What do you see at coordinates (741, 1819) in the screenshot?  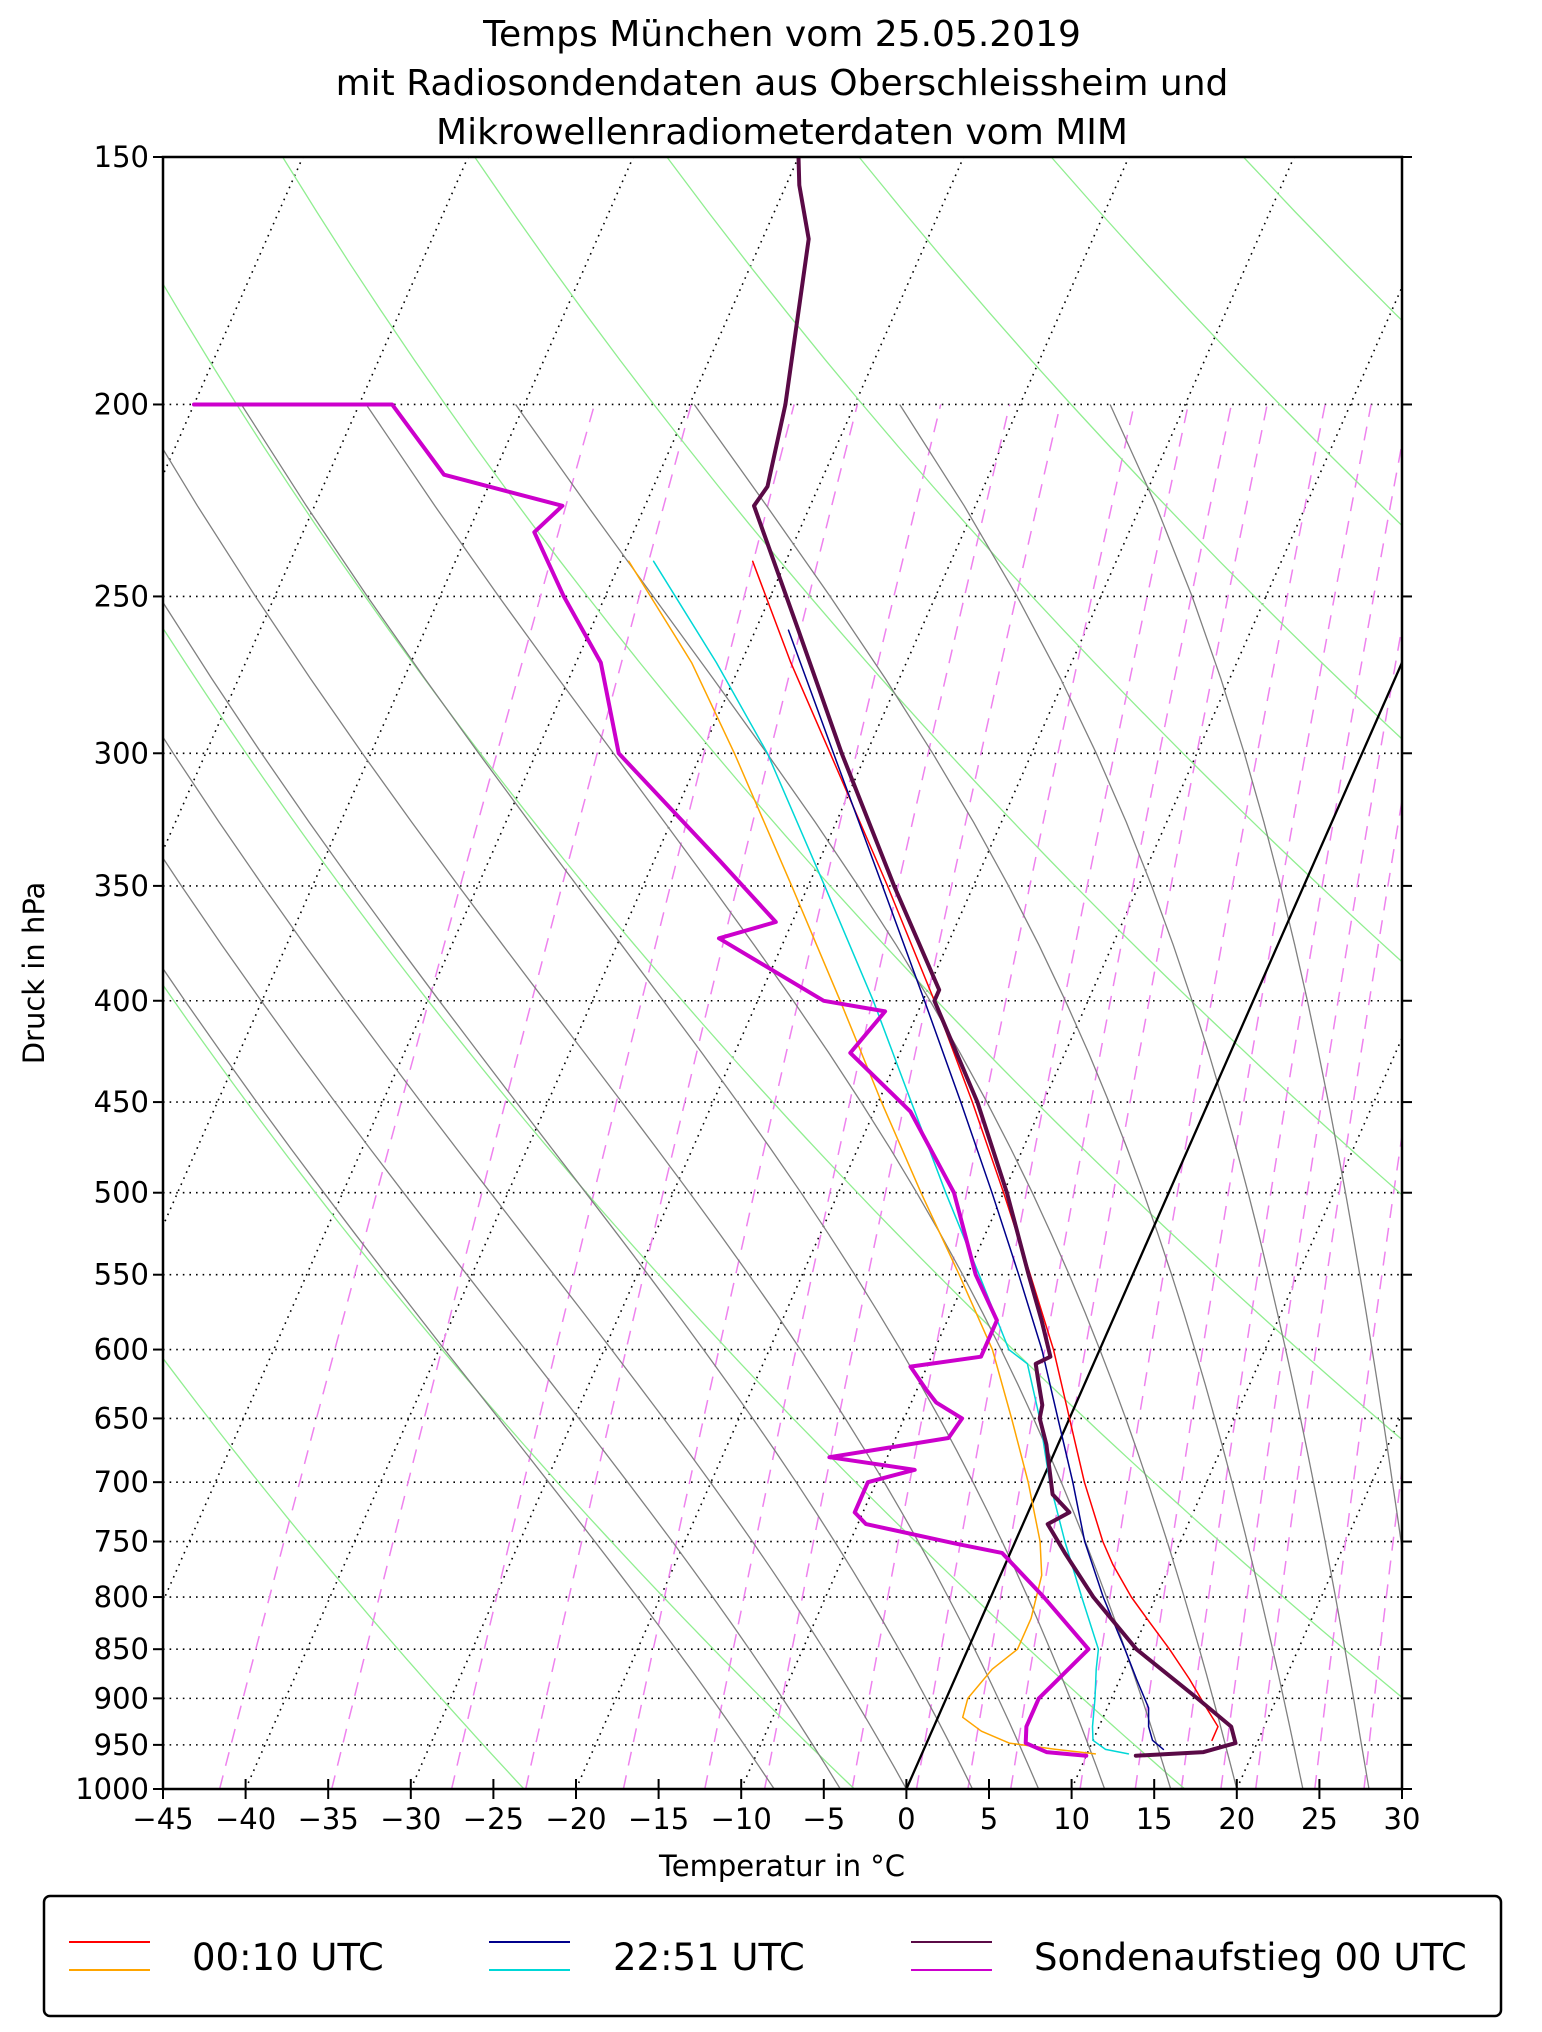 I see `x-tick-label: −10` at bounding box center [741, 1819].